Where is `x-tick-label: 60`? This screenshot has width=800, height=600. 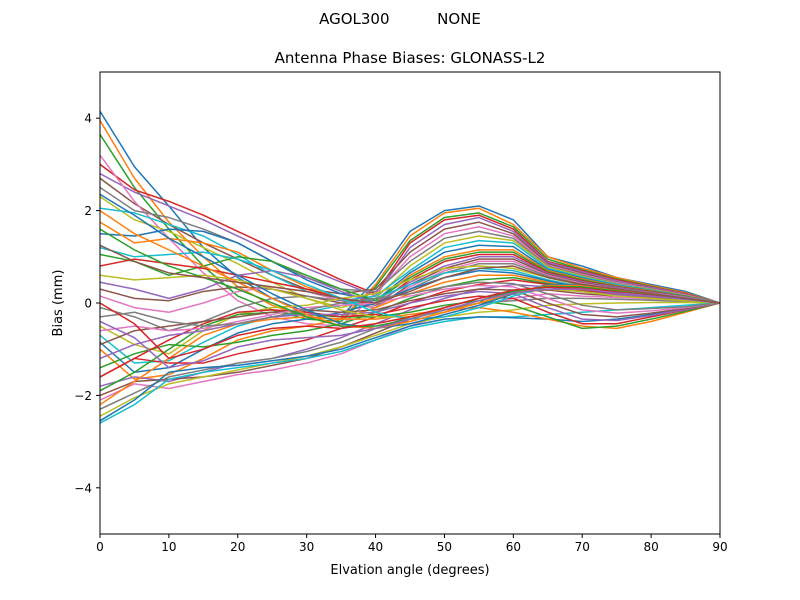 x-tick-label: 60 is located at coordinates (513, 547).